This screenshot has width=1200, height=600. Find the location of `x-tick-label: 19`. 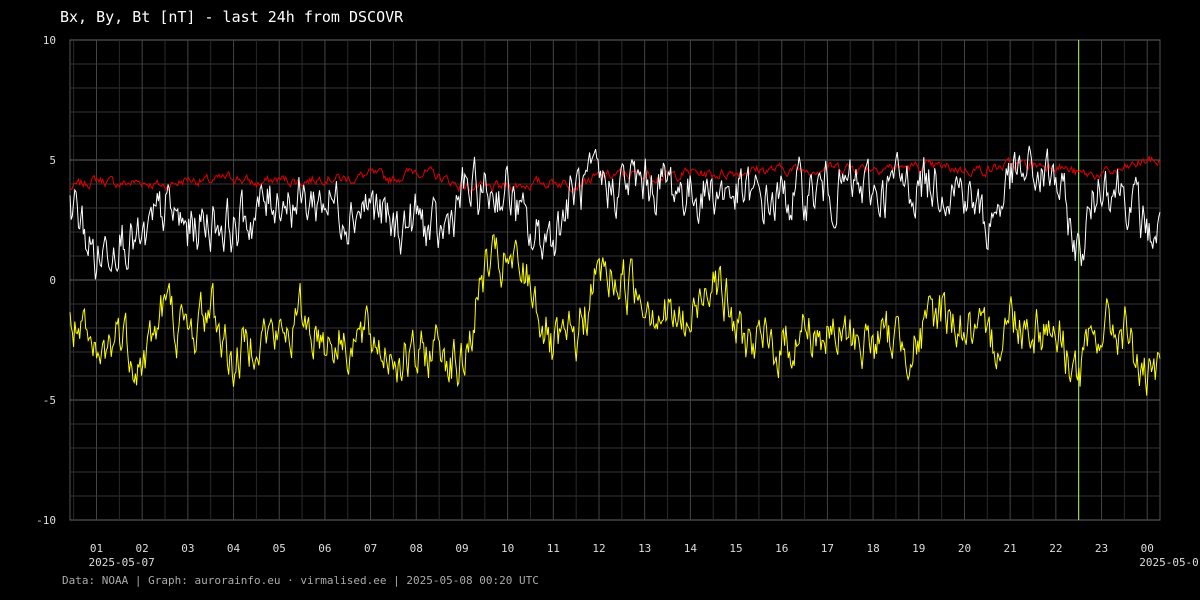

x-tick-label: 19 is located at coordinates (918, 548).